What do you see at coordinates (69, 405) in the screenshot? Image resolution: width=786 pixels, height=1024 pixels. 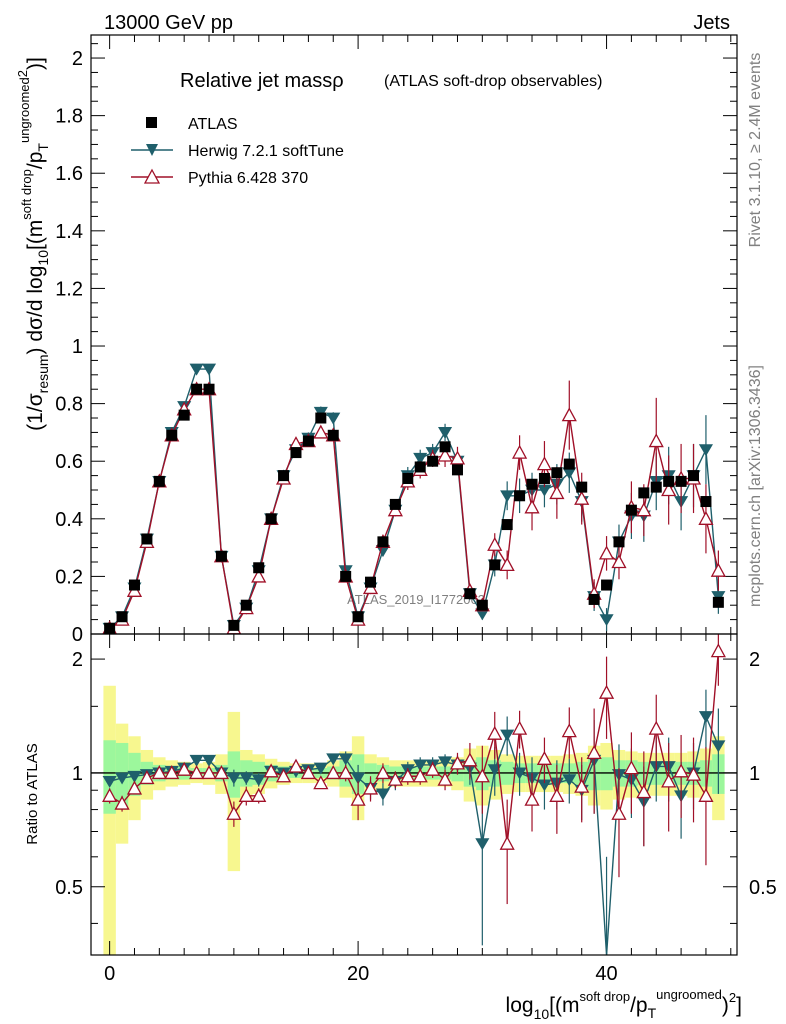 I see `main-ytick-label: 0.8` at bounding box center [69, 405].